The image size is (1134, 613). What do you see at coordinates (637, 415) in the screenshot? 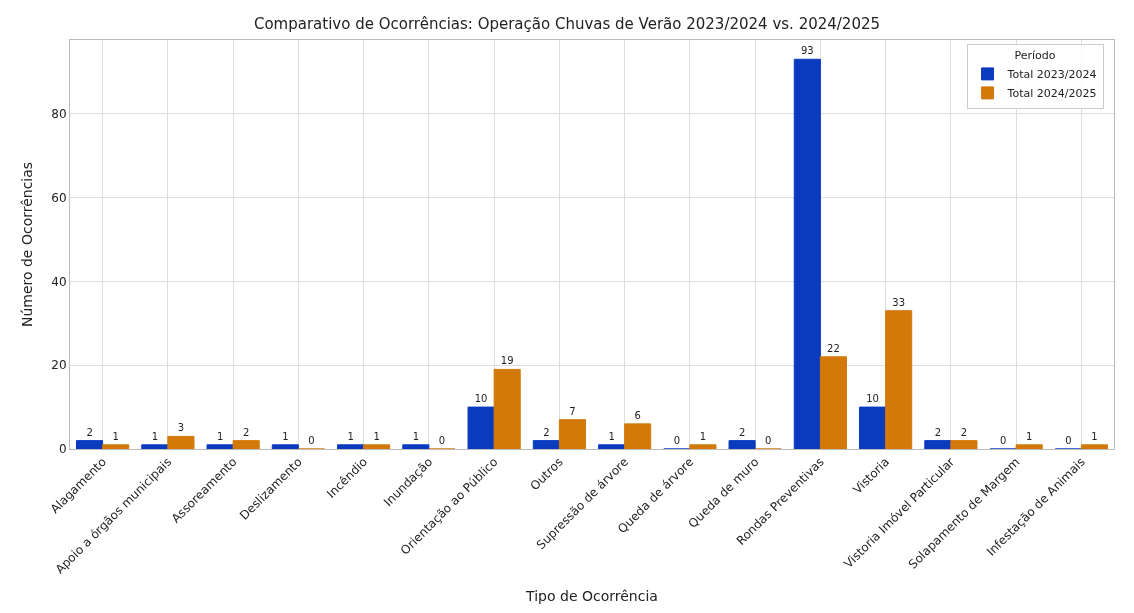
I see `data-label: 6` at bounding box center [637, 415].